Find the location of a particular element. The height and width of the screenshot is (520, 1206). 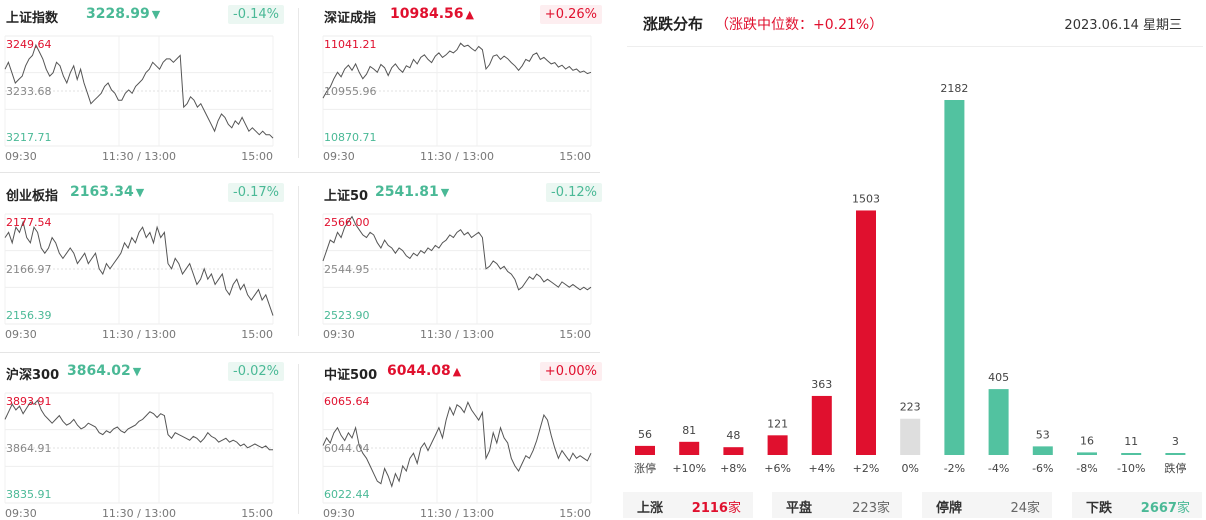

index-change-pct: -0.14% is located at coordinates (256, 14).